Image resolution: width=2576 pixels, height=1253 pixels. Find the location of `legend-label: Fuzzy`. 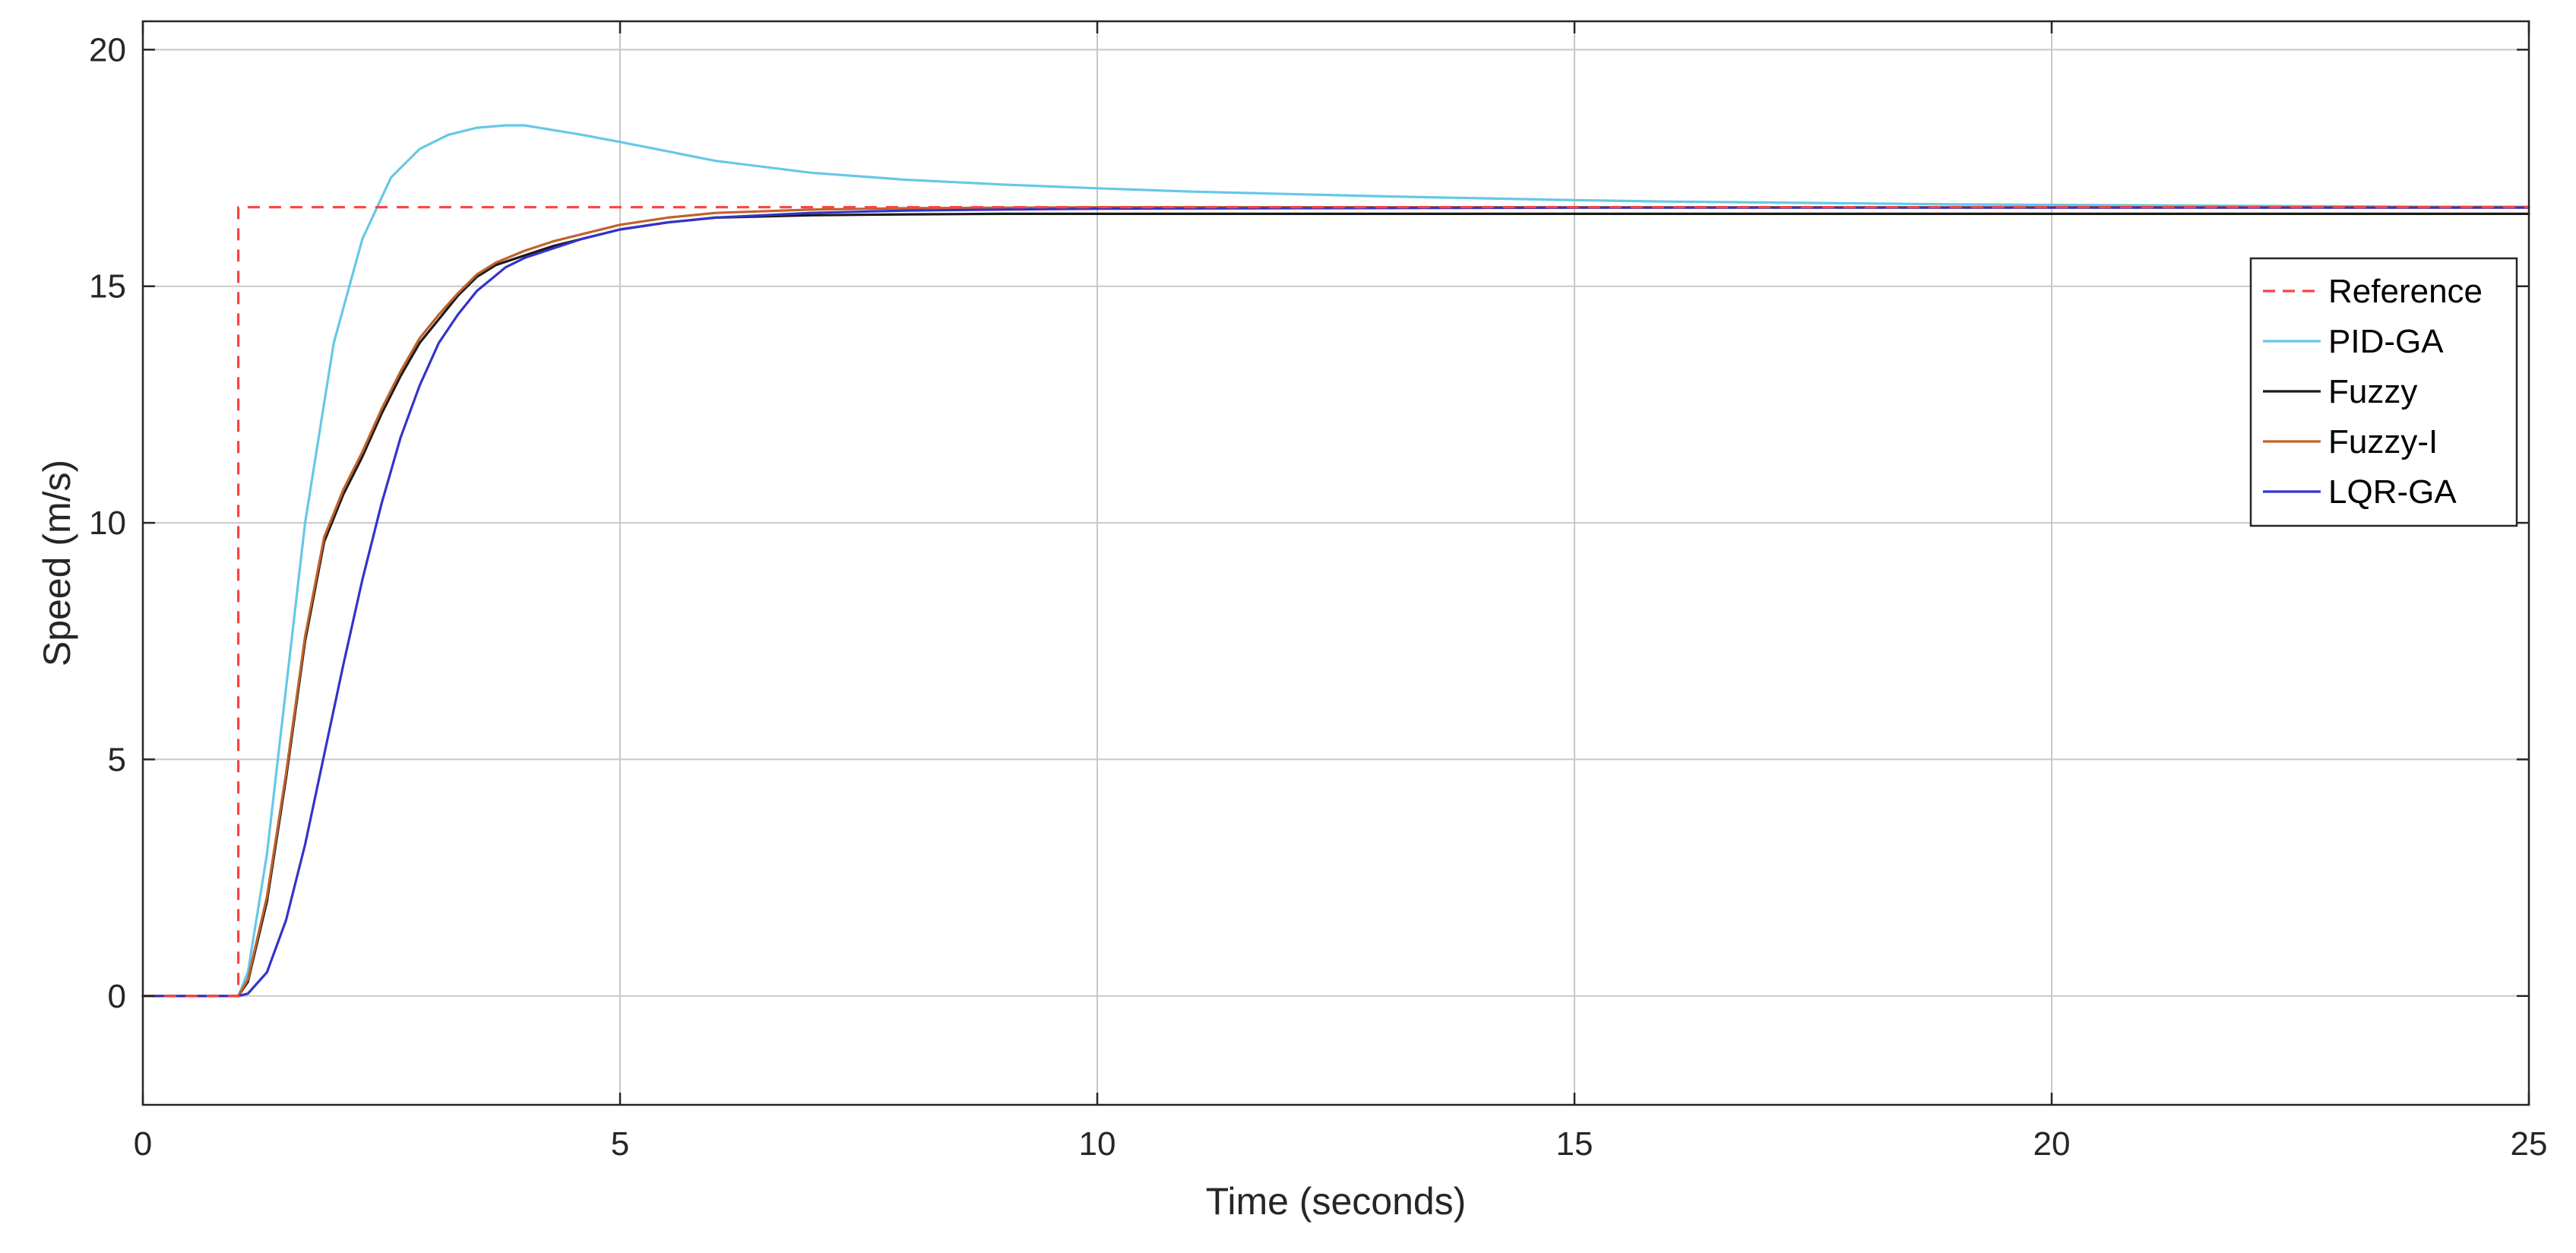

legend-label: Fuzzy is located at coordinates (2372, 391).